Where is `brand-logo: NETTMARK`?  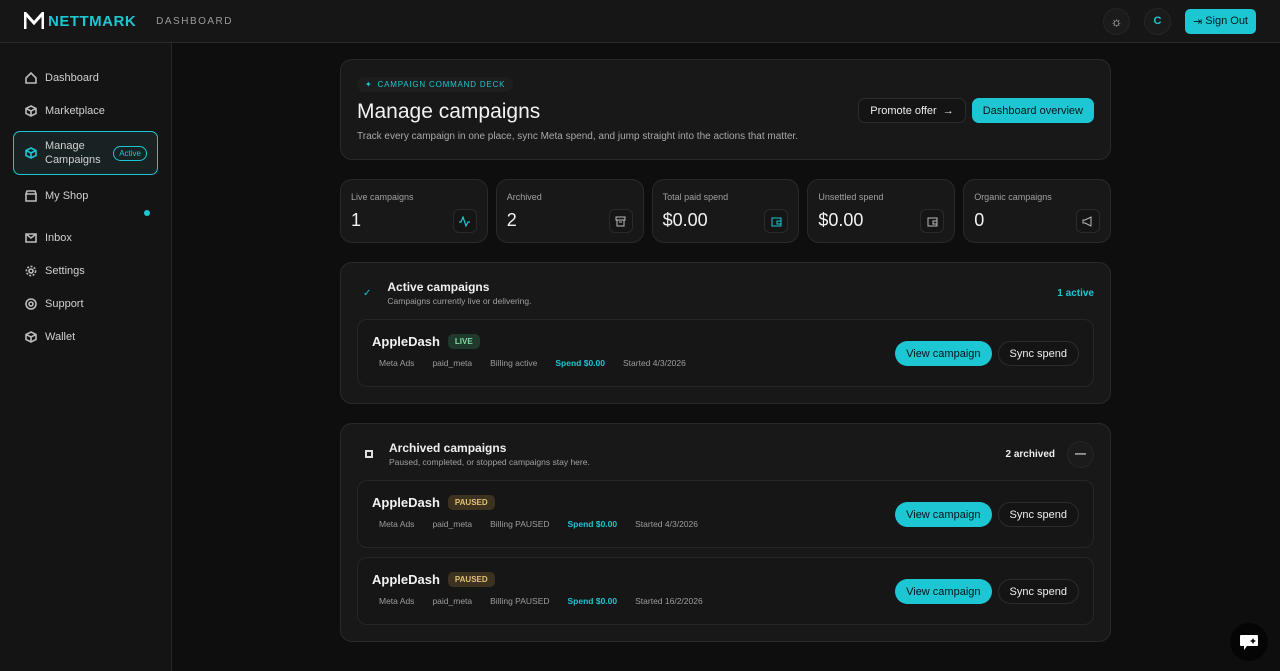
brand-logo: NETTMARK is located at coordinates (80, 21).